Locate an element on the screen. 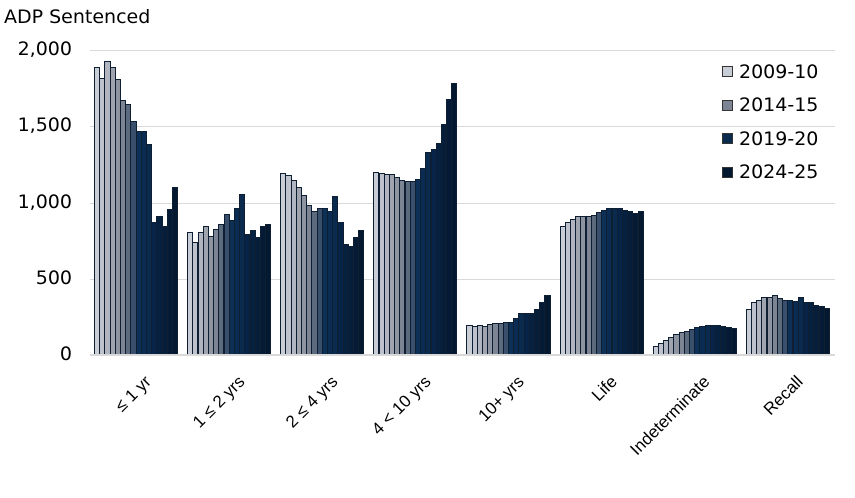  legend: 2009-10 2014-15 2019-20 2024-25 is located at coordinates (770, 122).